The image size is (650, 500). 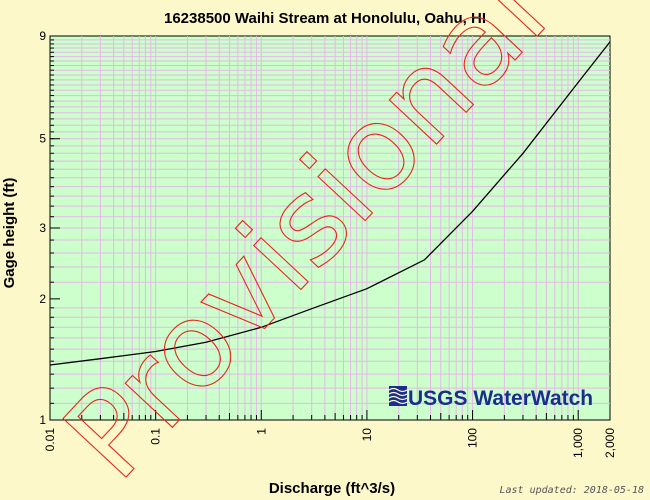 What do you see at coordinates (578, 443) in the screenshot?
I see `x-tick-label: 1,000` at bounding box center [578, 443].